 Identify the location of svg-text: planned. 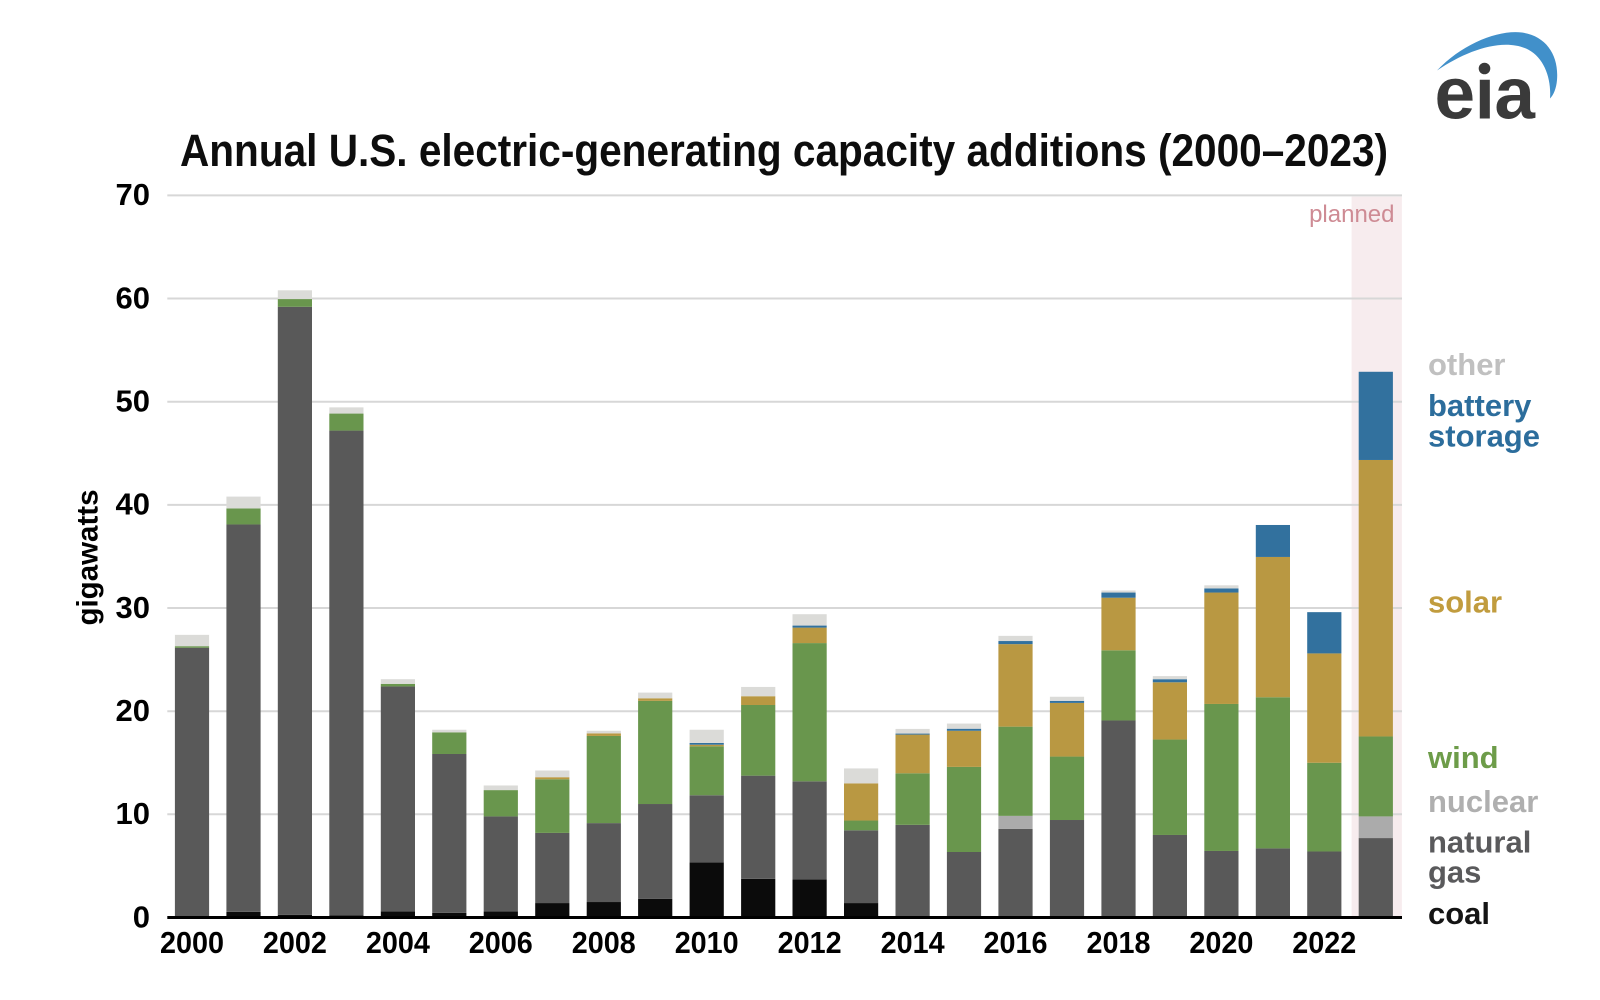
(1351, 214).